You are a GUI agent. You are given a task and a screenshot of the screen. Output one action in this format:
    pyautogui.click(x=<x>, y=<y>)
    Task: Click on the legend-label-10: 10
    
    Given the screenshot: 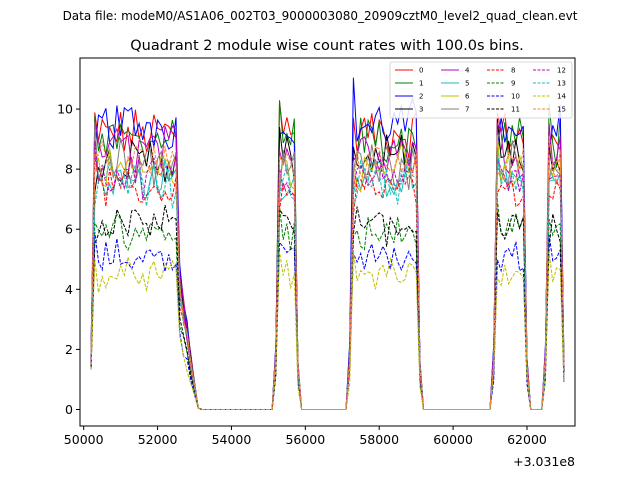 What is the action you would take?
    pyautogui.click(x=515, y=97)
    